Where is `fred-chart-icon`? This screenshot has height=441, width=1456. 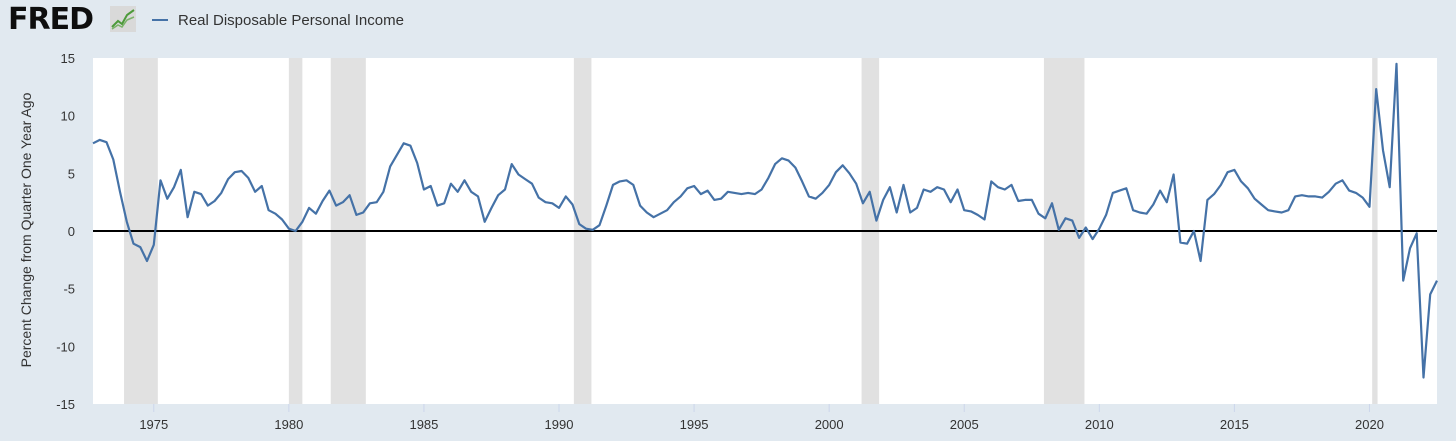 fred-chart-icon is located at coordinates (123, 19).